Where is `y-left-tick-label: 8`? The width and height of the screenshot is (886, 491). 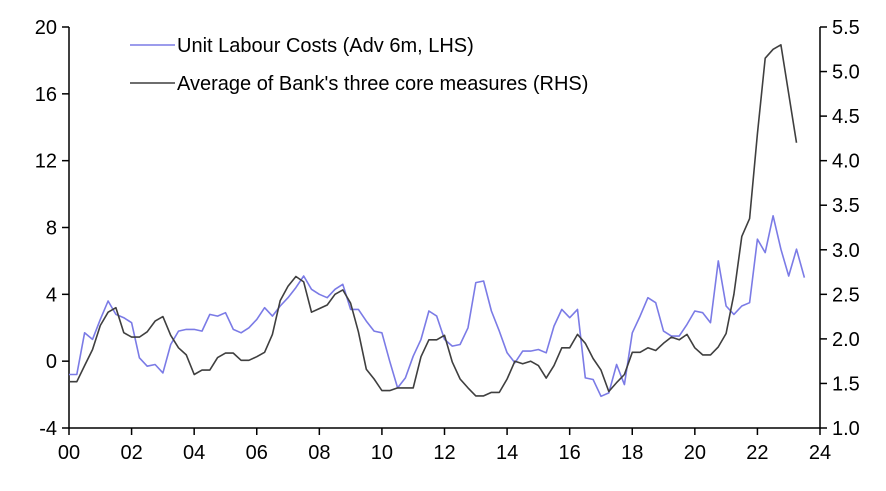 y-left-tick-label: 8 is located at coordinates (51, 229).